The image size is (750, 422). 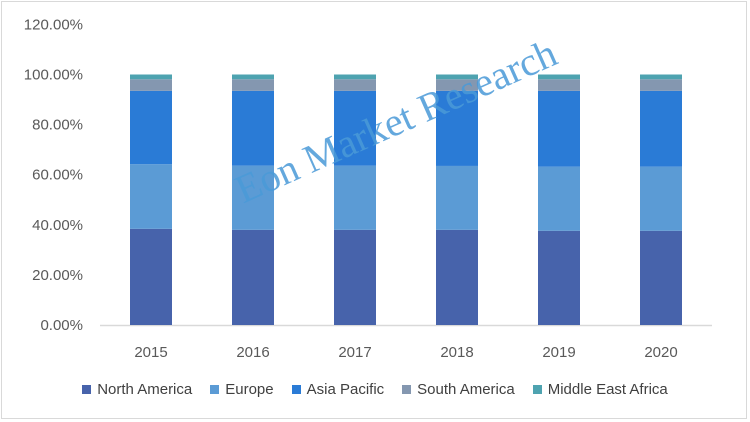 I want to click on legend-label: Asia Pacific, so click(x=345, y=389).